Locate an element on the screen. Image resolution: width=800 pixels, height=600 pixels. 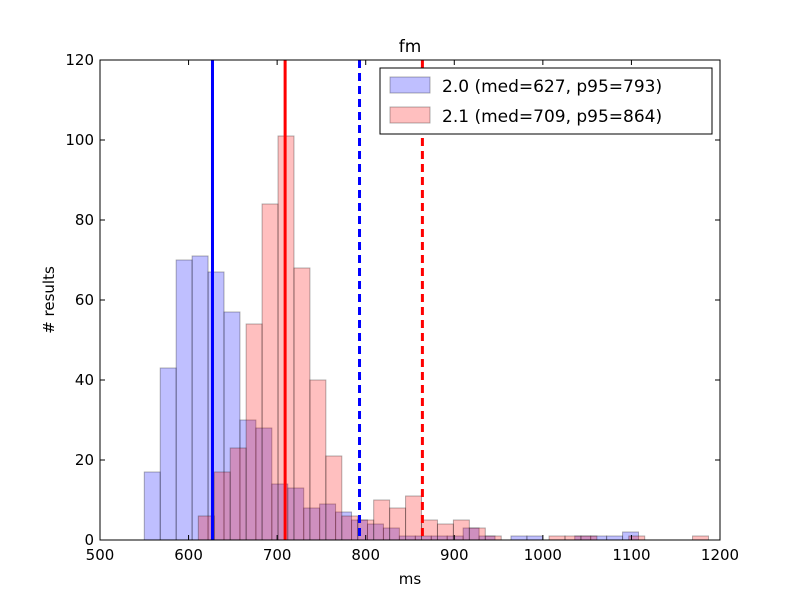
y-tick-label: 80 is located at coordinates (84, 220).